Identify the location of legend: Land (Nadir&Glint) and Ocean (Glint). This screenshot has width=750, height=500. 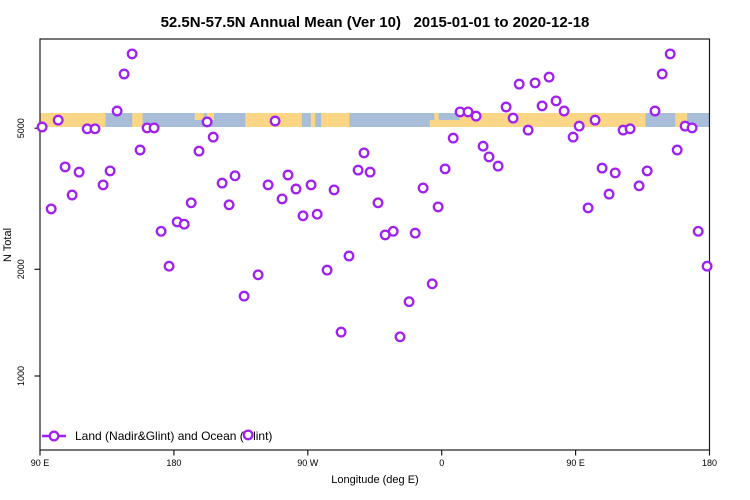
(157, 436).